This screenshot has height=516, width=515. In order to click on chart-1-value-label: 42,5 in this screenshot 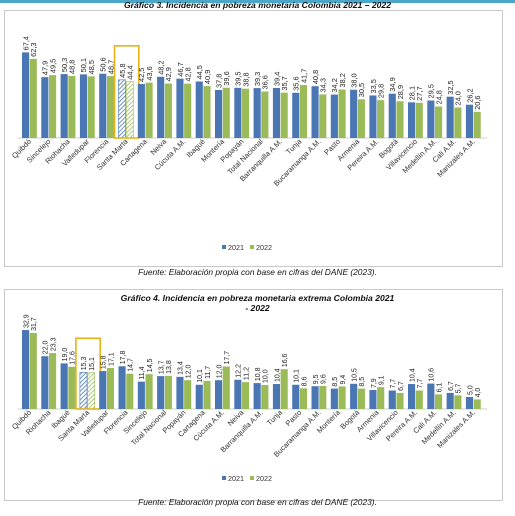, I will do `click(141, 75)`.